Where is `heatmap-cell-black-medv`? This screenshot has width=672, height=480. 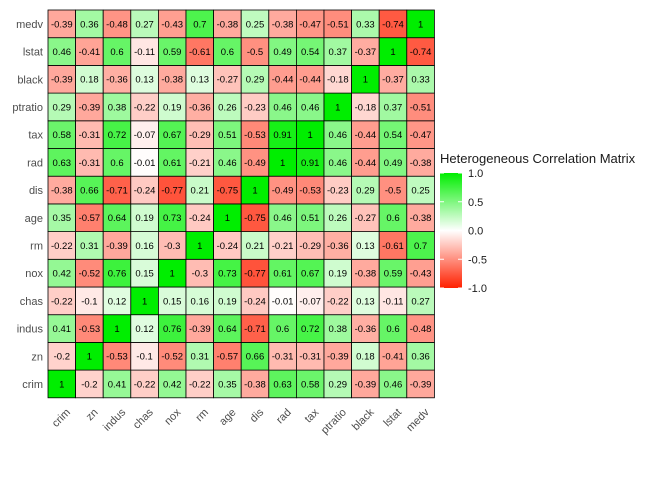
heatmap-cell-black-medv is located at coordinates (420, 79).